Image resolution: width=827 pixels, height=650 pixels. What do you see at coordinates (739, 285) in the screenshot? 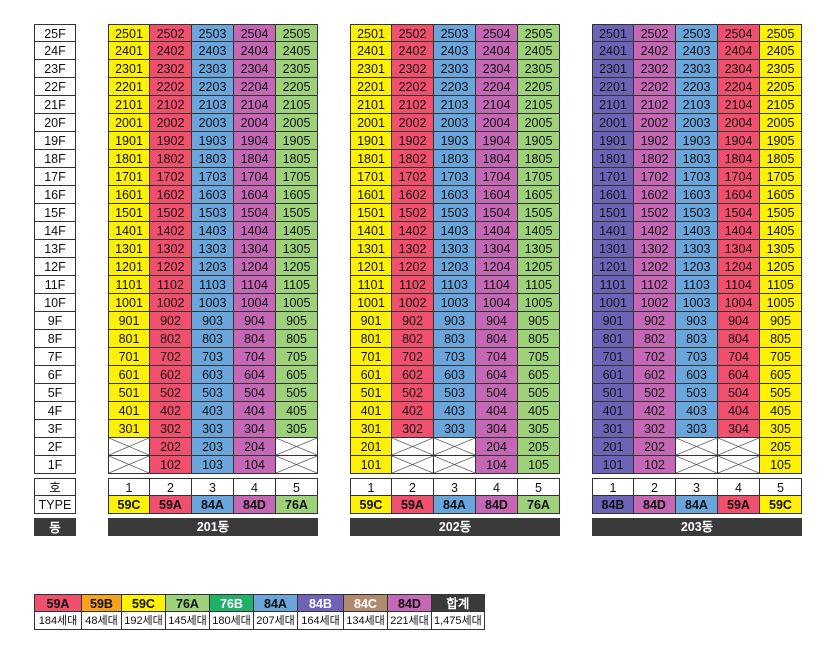
I see `unit-cell: 1104` at bounding box center [739, 285].